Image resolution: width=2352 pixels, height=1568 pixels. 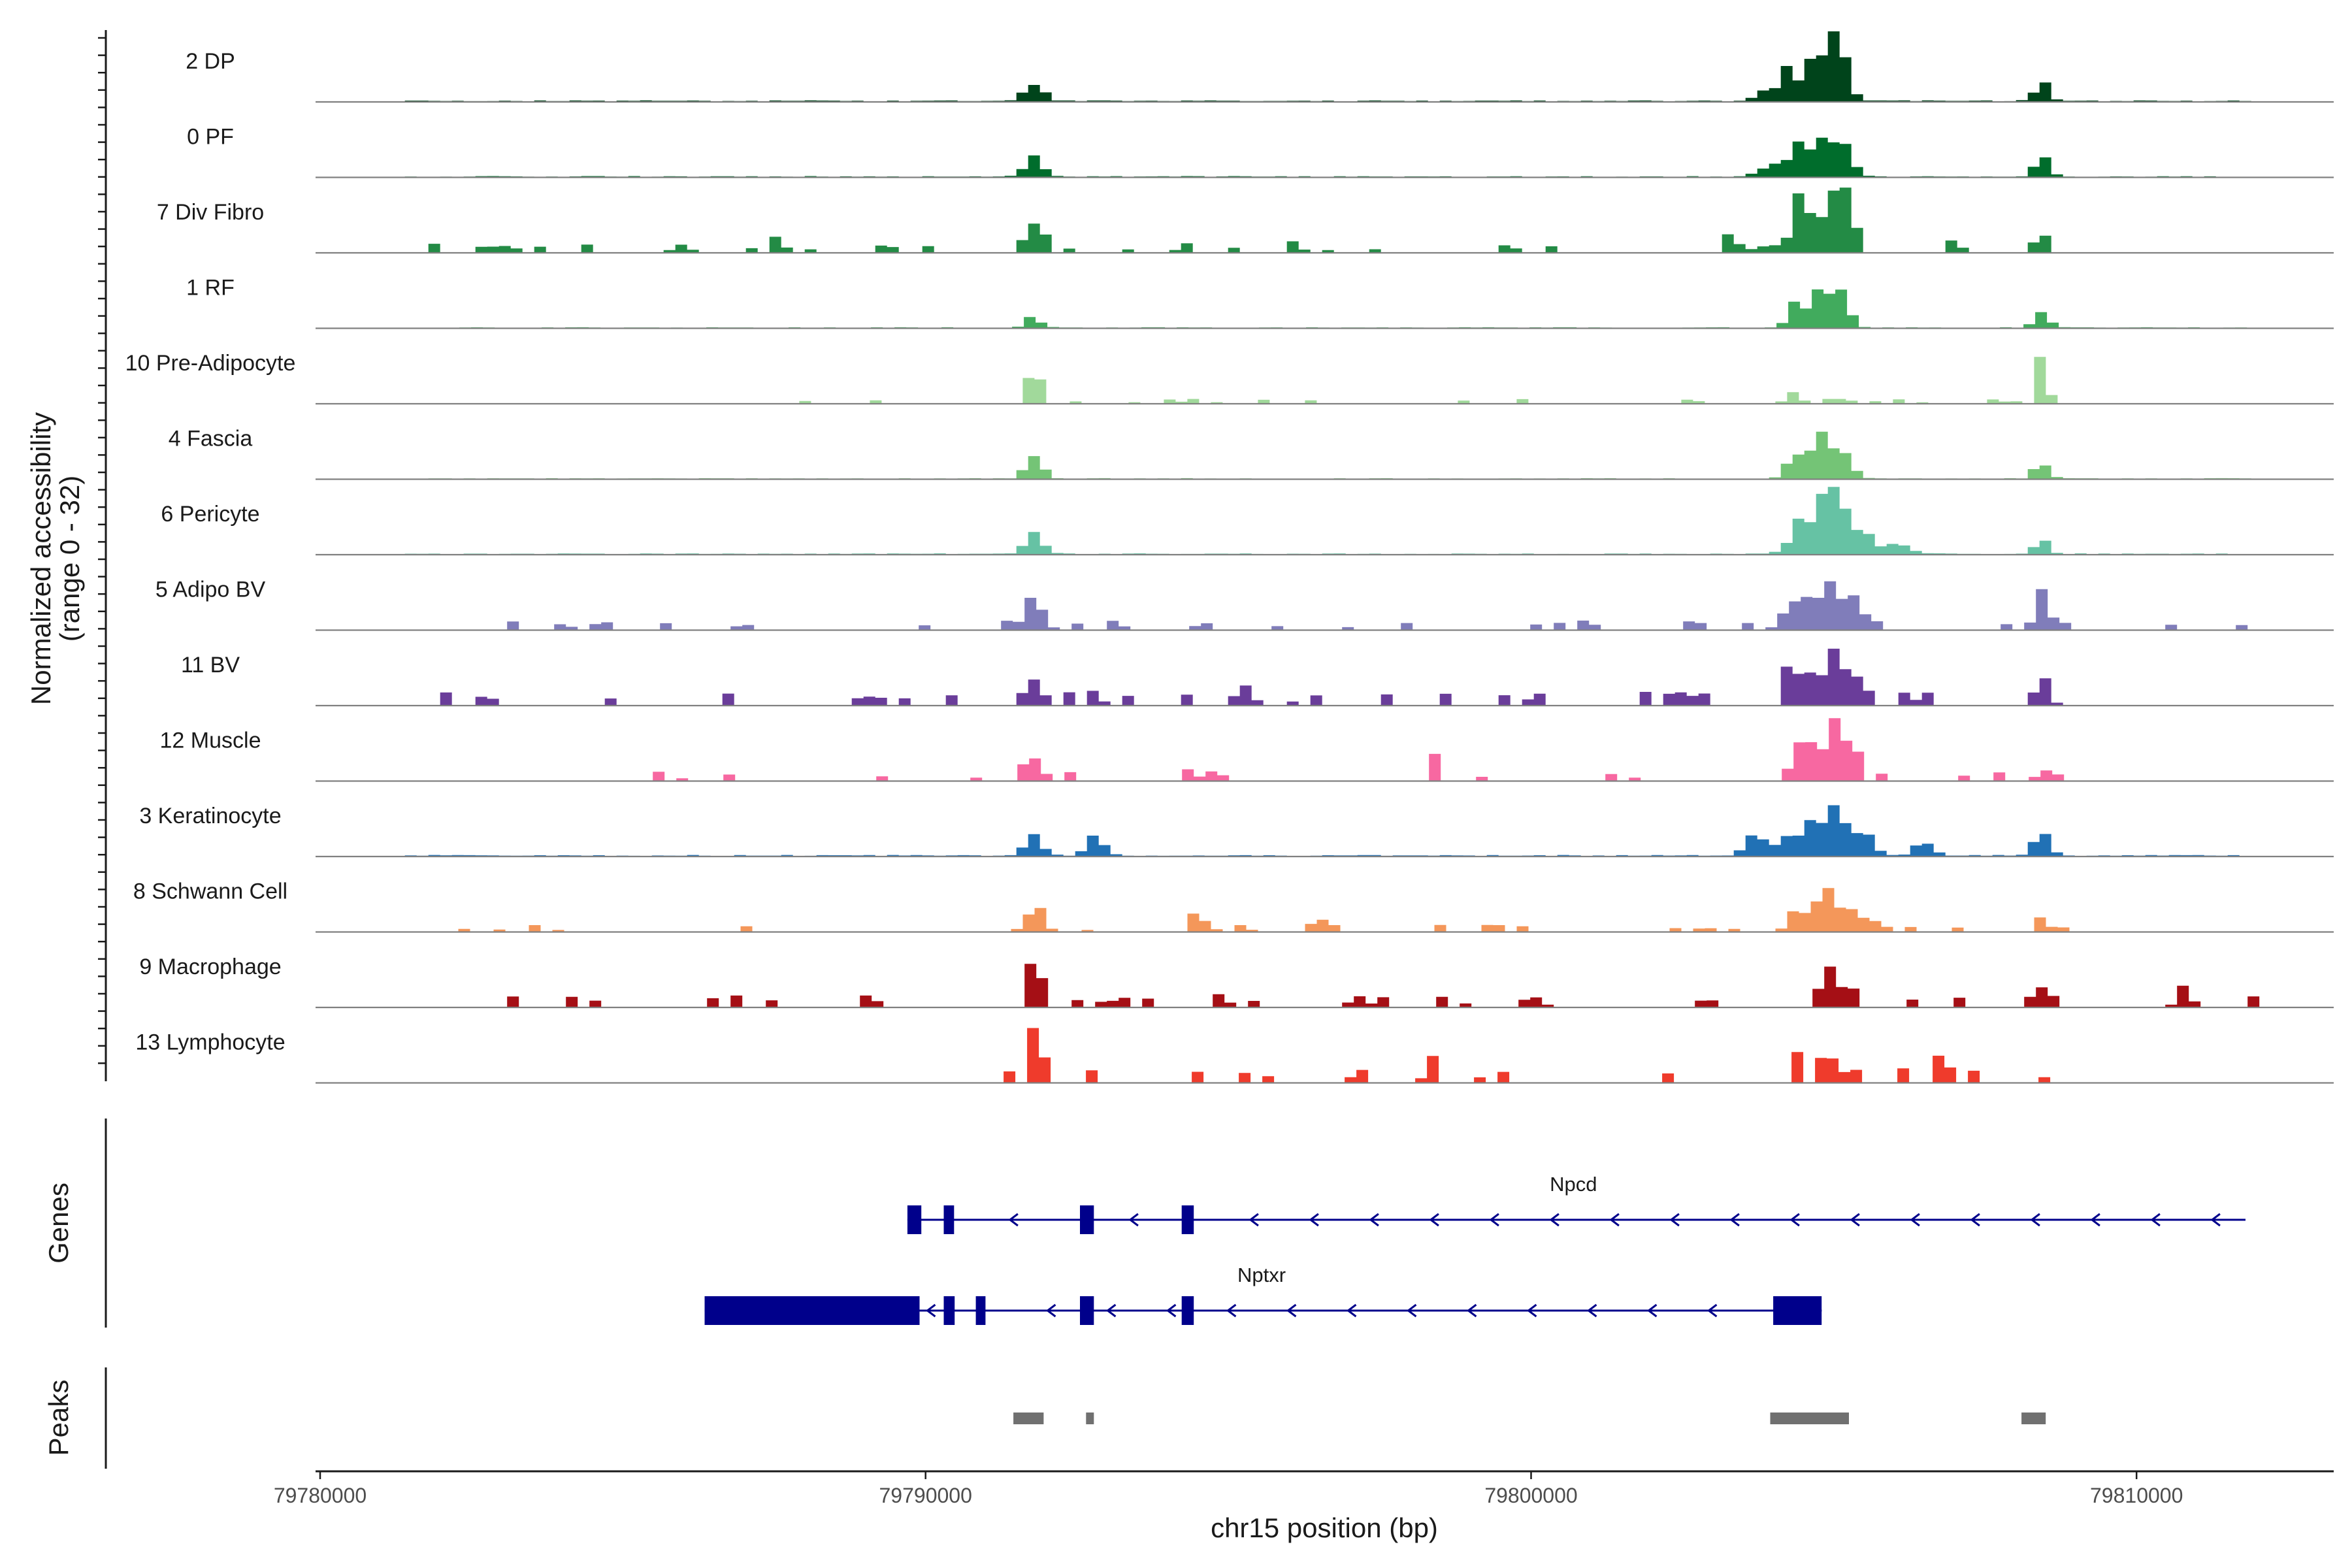 What do you see at coordinates (320, 1495) in the screenshot?
I see `x-tick-label: 79780000` at bounding box center [320, 1495].